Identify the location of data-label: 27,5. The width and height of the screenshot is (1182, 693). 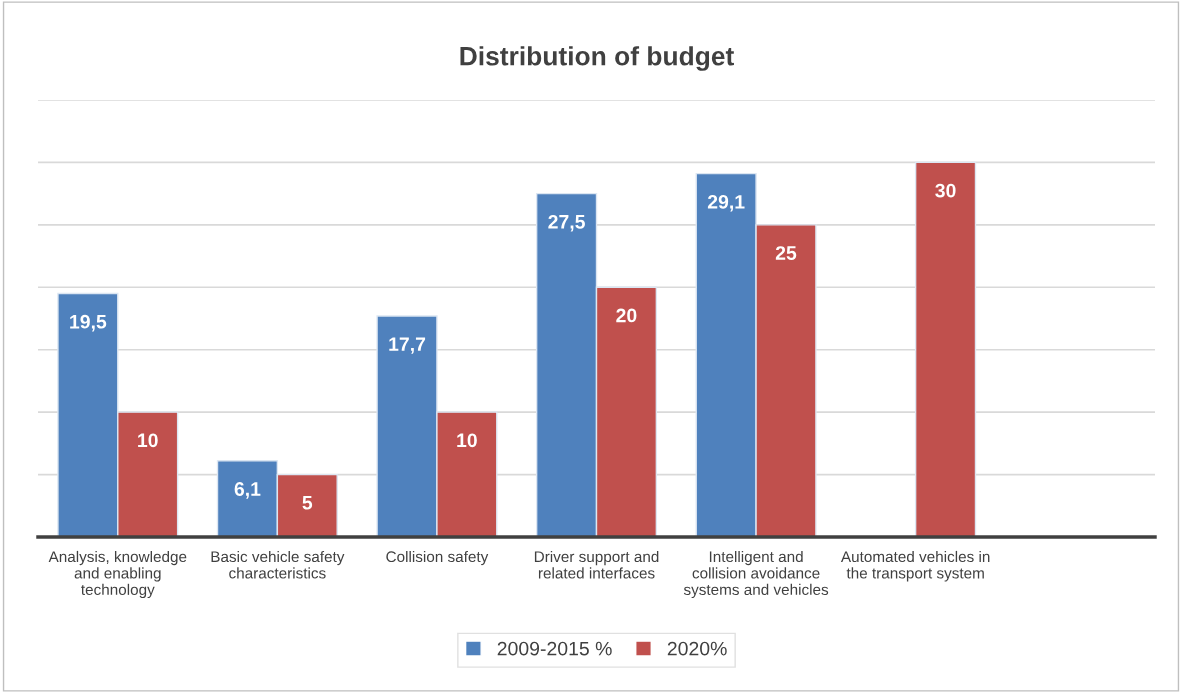
(566, 223).